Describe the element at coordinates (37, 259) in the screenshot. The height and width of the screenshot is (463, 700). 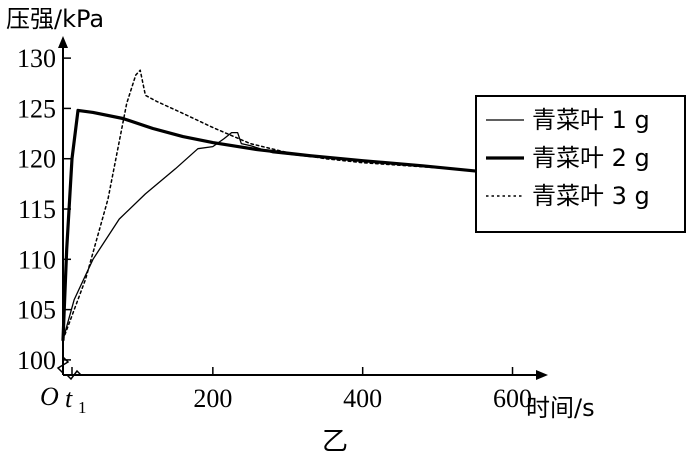
I see `y-tick-label: 110` at that location.